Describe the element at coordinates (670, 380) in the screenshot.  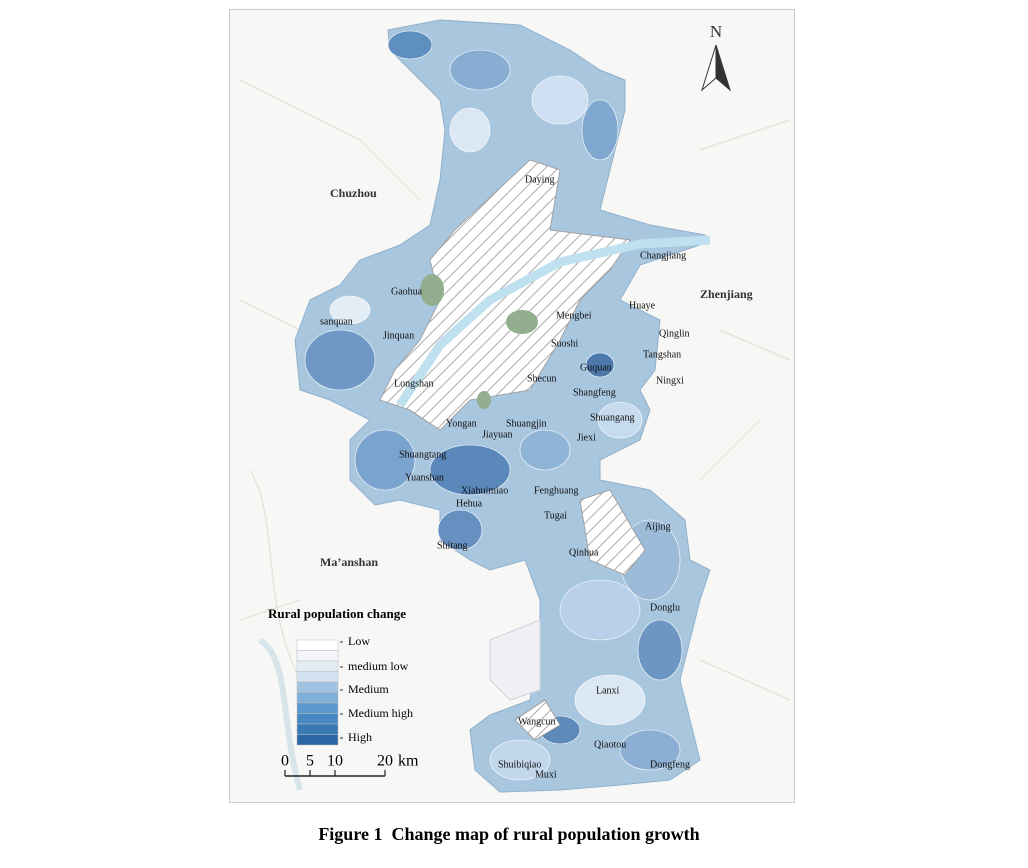
I see `place-label: Ningxi` at that location.